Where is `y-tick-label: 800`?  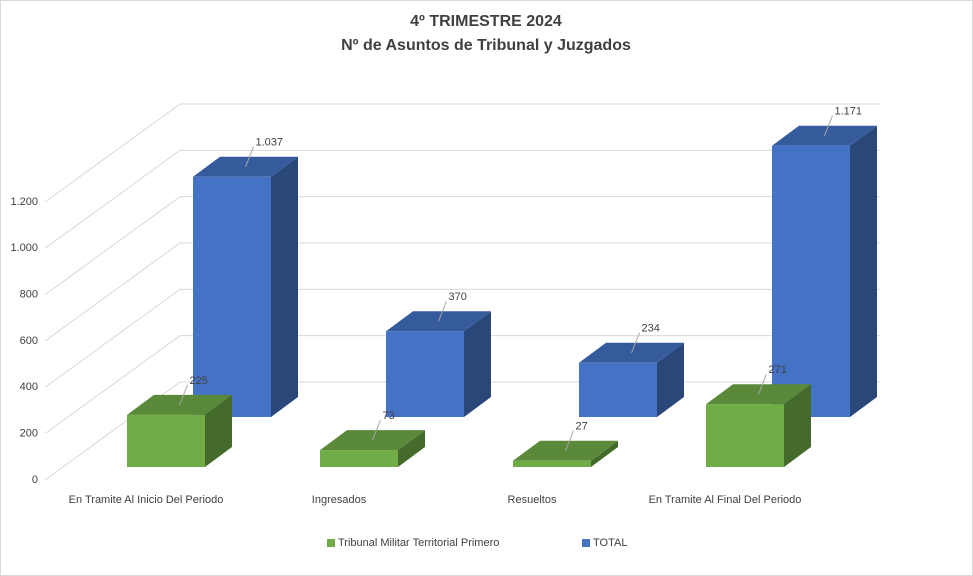
y-tick-label: 800 is located at coordinates (29, 295).